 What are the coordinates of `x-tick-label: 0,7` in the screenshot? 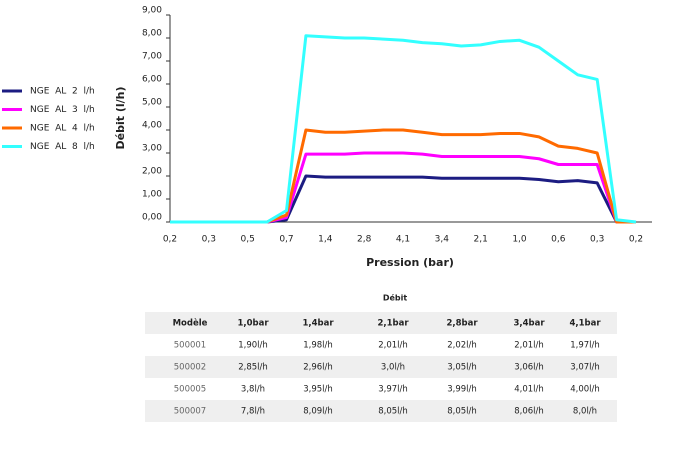 It's located at (286, 240).